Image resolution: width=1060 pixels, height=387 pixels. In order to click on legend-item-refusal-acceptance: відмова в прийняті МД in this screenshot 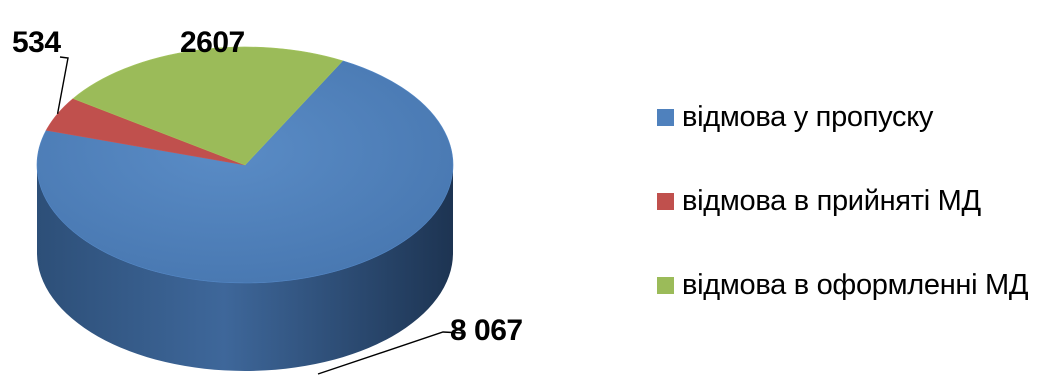, I will do `click(857, 201)`.